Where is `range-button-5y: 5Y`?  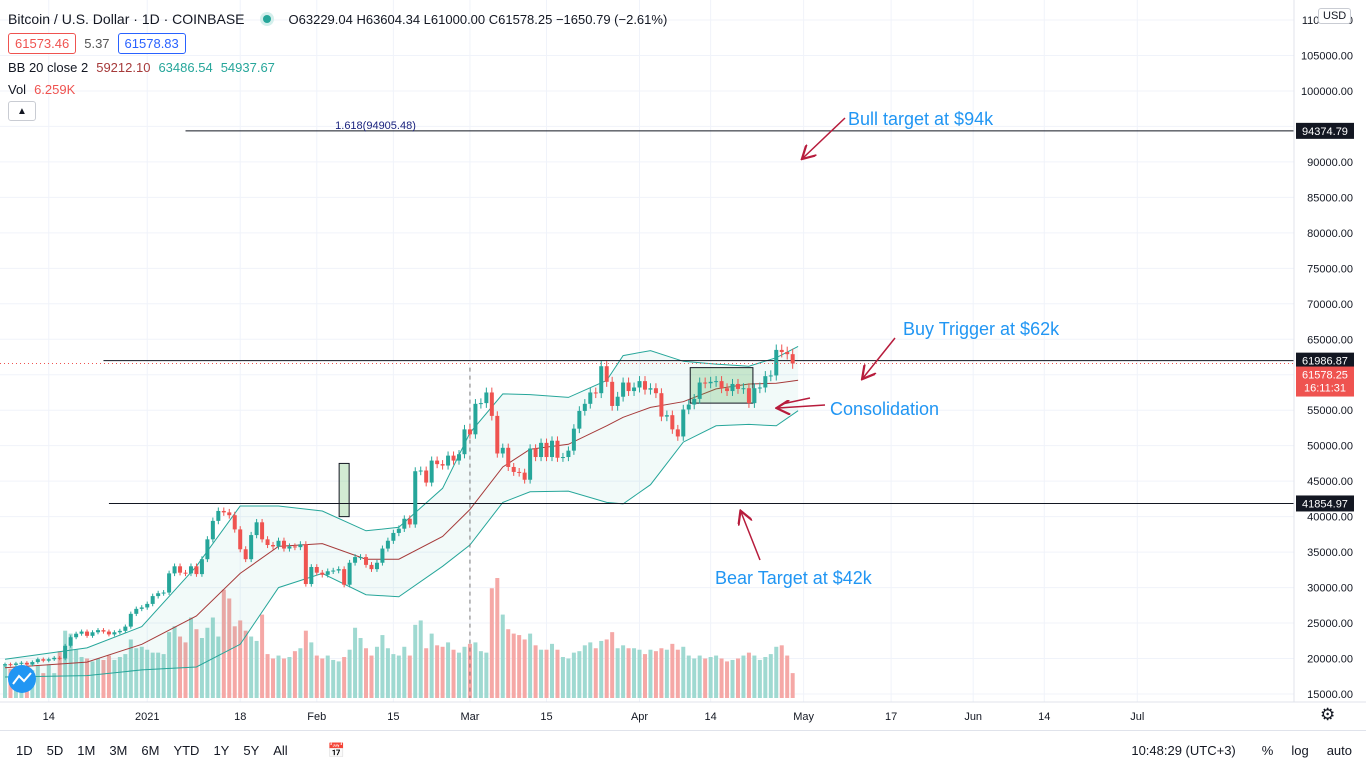
range-button-5y: 5Y is located at coordinates (251, 750).